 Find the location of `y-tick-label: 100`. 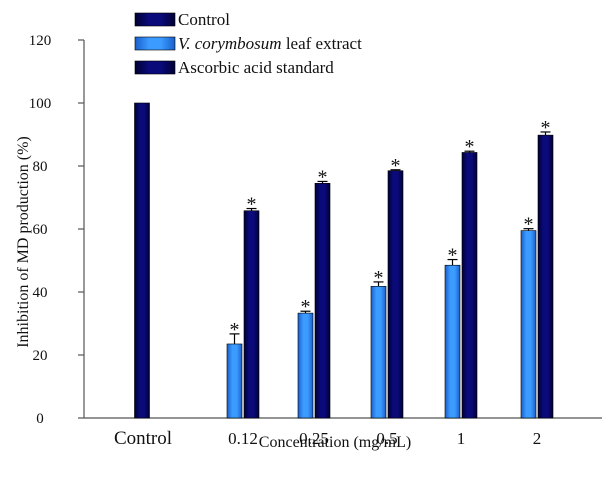

y-tick-label: 100 is located at coordinates (40, 104).